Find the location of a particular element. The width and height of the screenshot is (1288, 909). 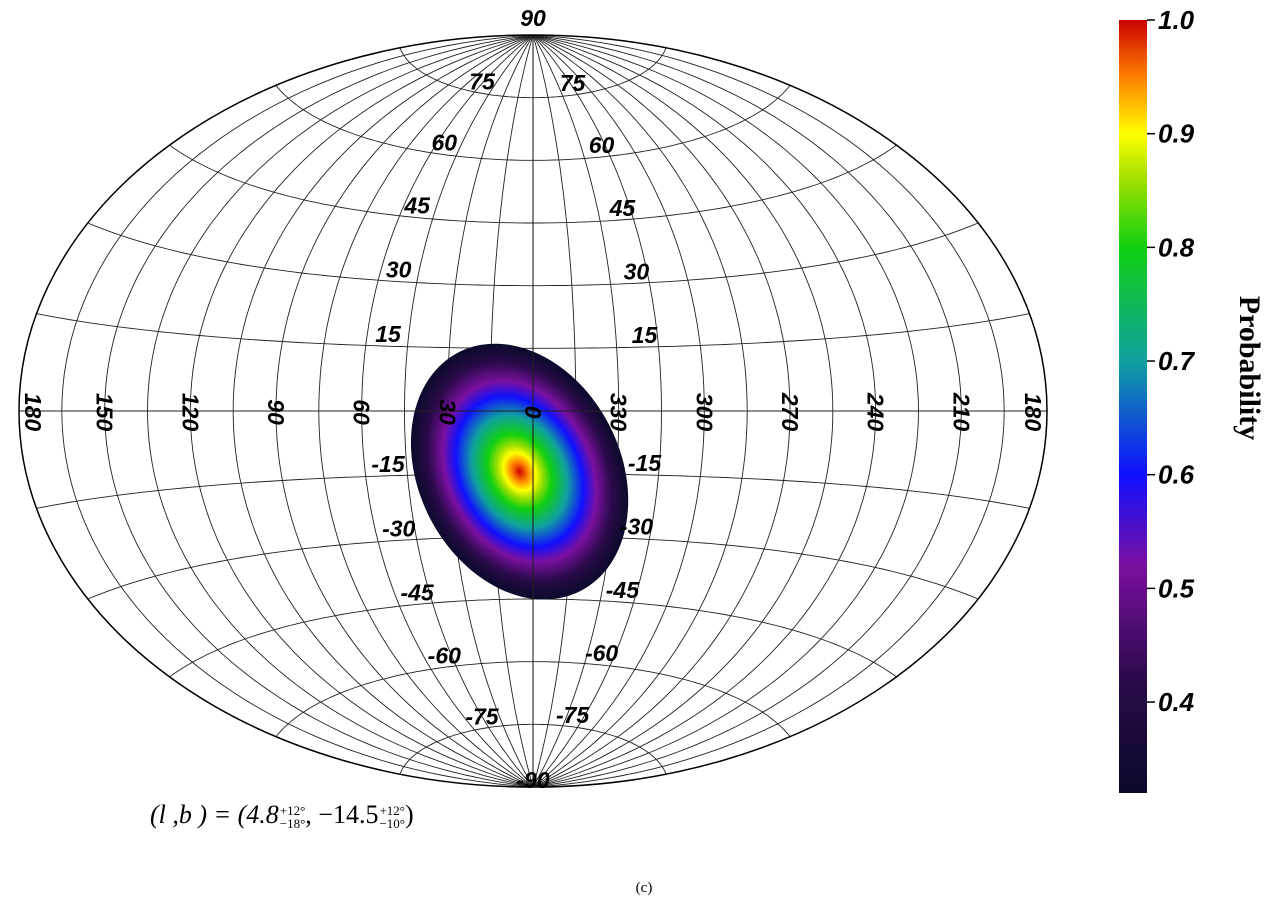

best-fit-position: (l ,b ) = (4.8 +12° −18°, −14.5 +12° −10°) is located at coordinates (282, 815).